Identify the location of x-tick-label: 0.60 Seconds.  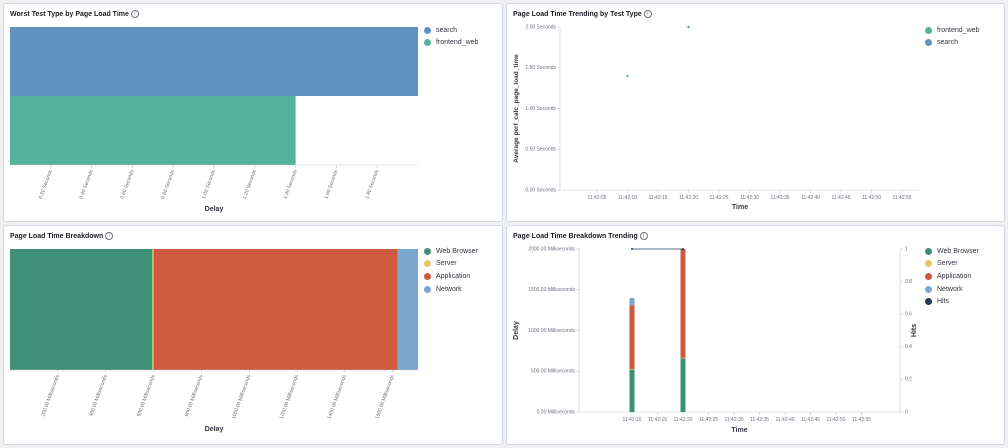
(127, 184).